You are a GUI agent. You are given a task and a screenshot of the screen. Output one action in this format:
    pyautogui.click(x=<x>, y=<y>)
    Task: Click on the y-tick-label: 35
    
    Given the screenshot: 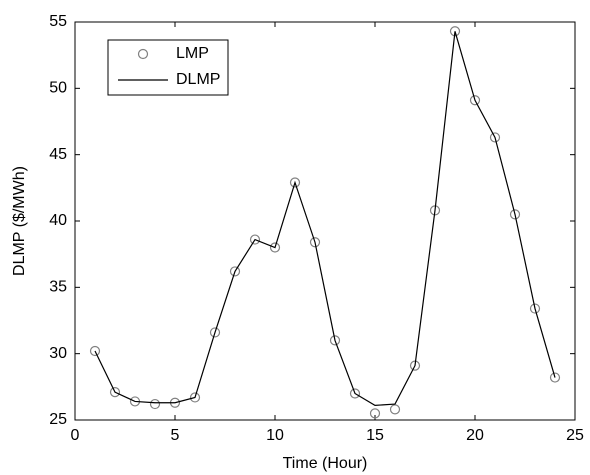 What is the action you would take?
    pyautogui.click(x=58, y=287)
    